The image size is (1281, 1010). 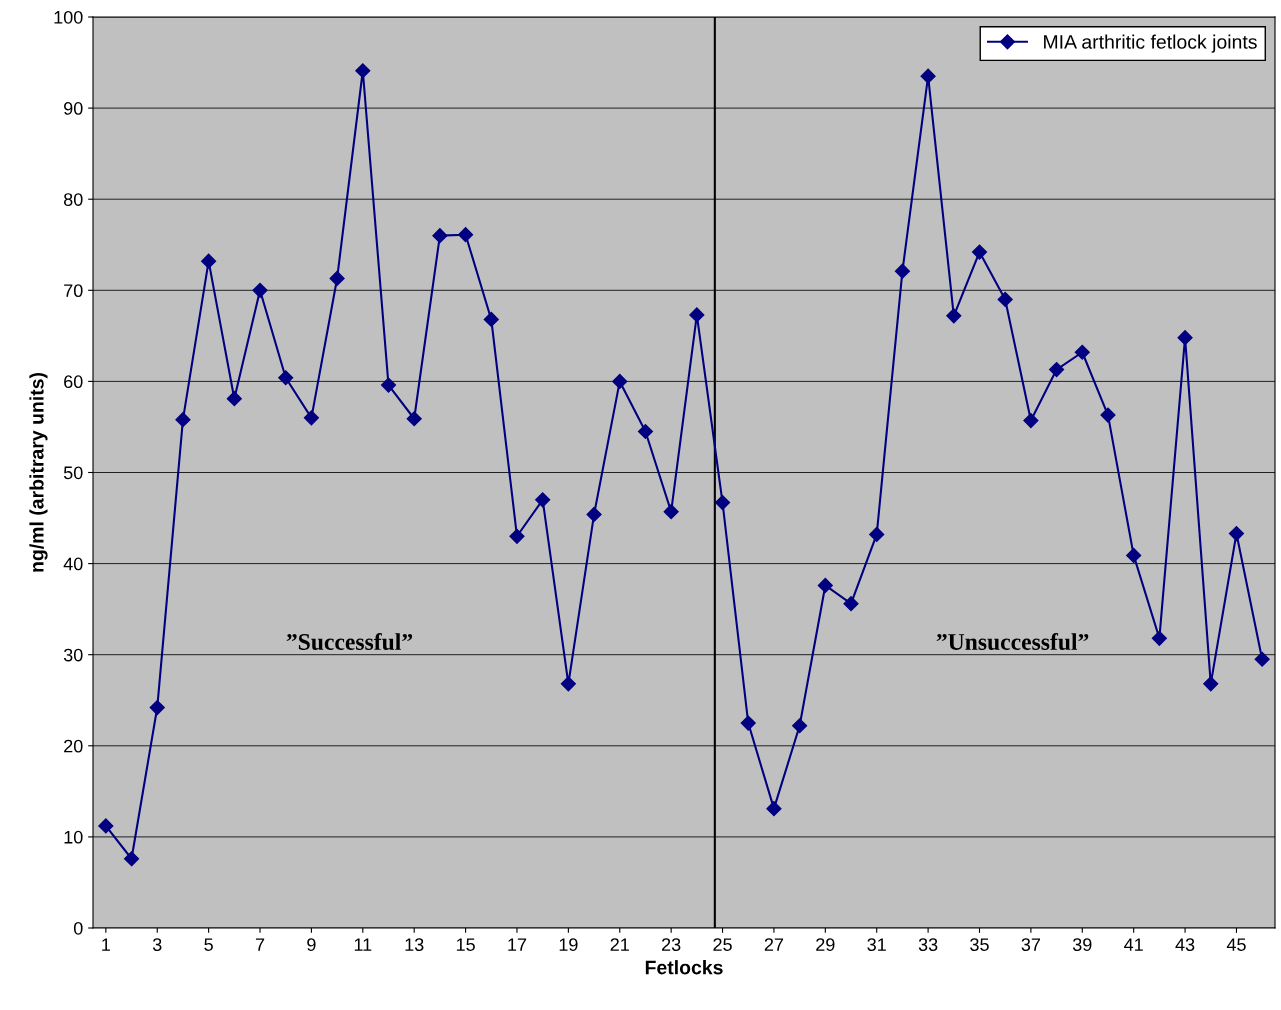 What do you see at coordinates (78, 928) in the screenshot?
I see `y-tick-label: 0` at bounding box center [78, 928].